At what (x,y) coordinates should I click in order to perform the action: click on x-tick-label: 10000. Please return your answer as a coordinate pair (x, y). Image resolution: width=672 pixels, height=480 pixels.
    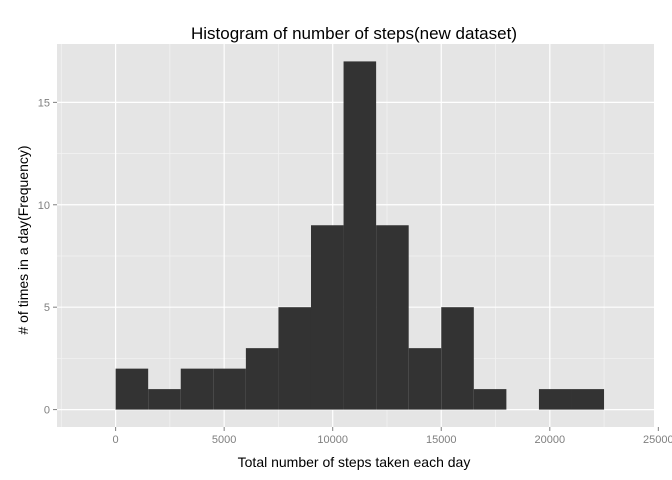
    Looking at the image, I should click on (332, 440).